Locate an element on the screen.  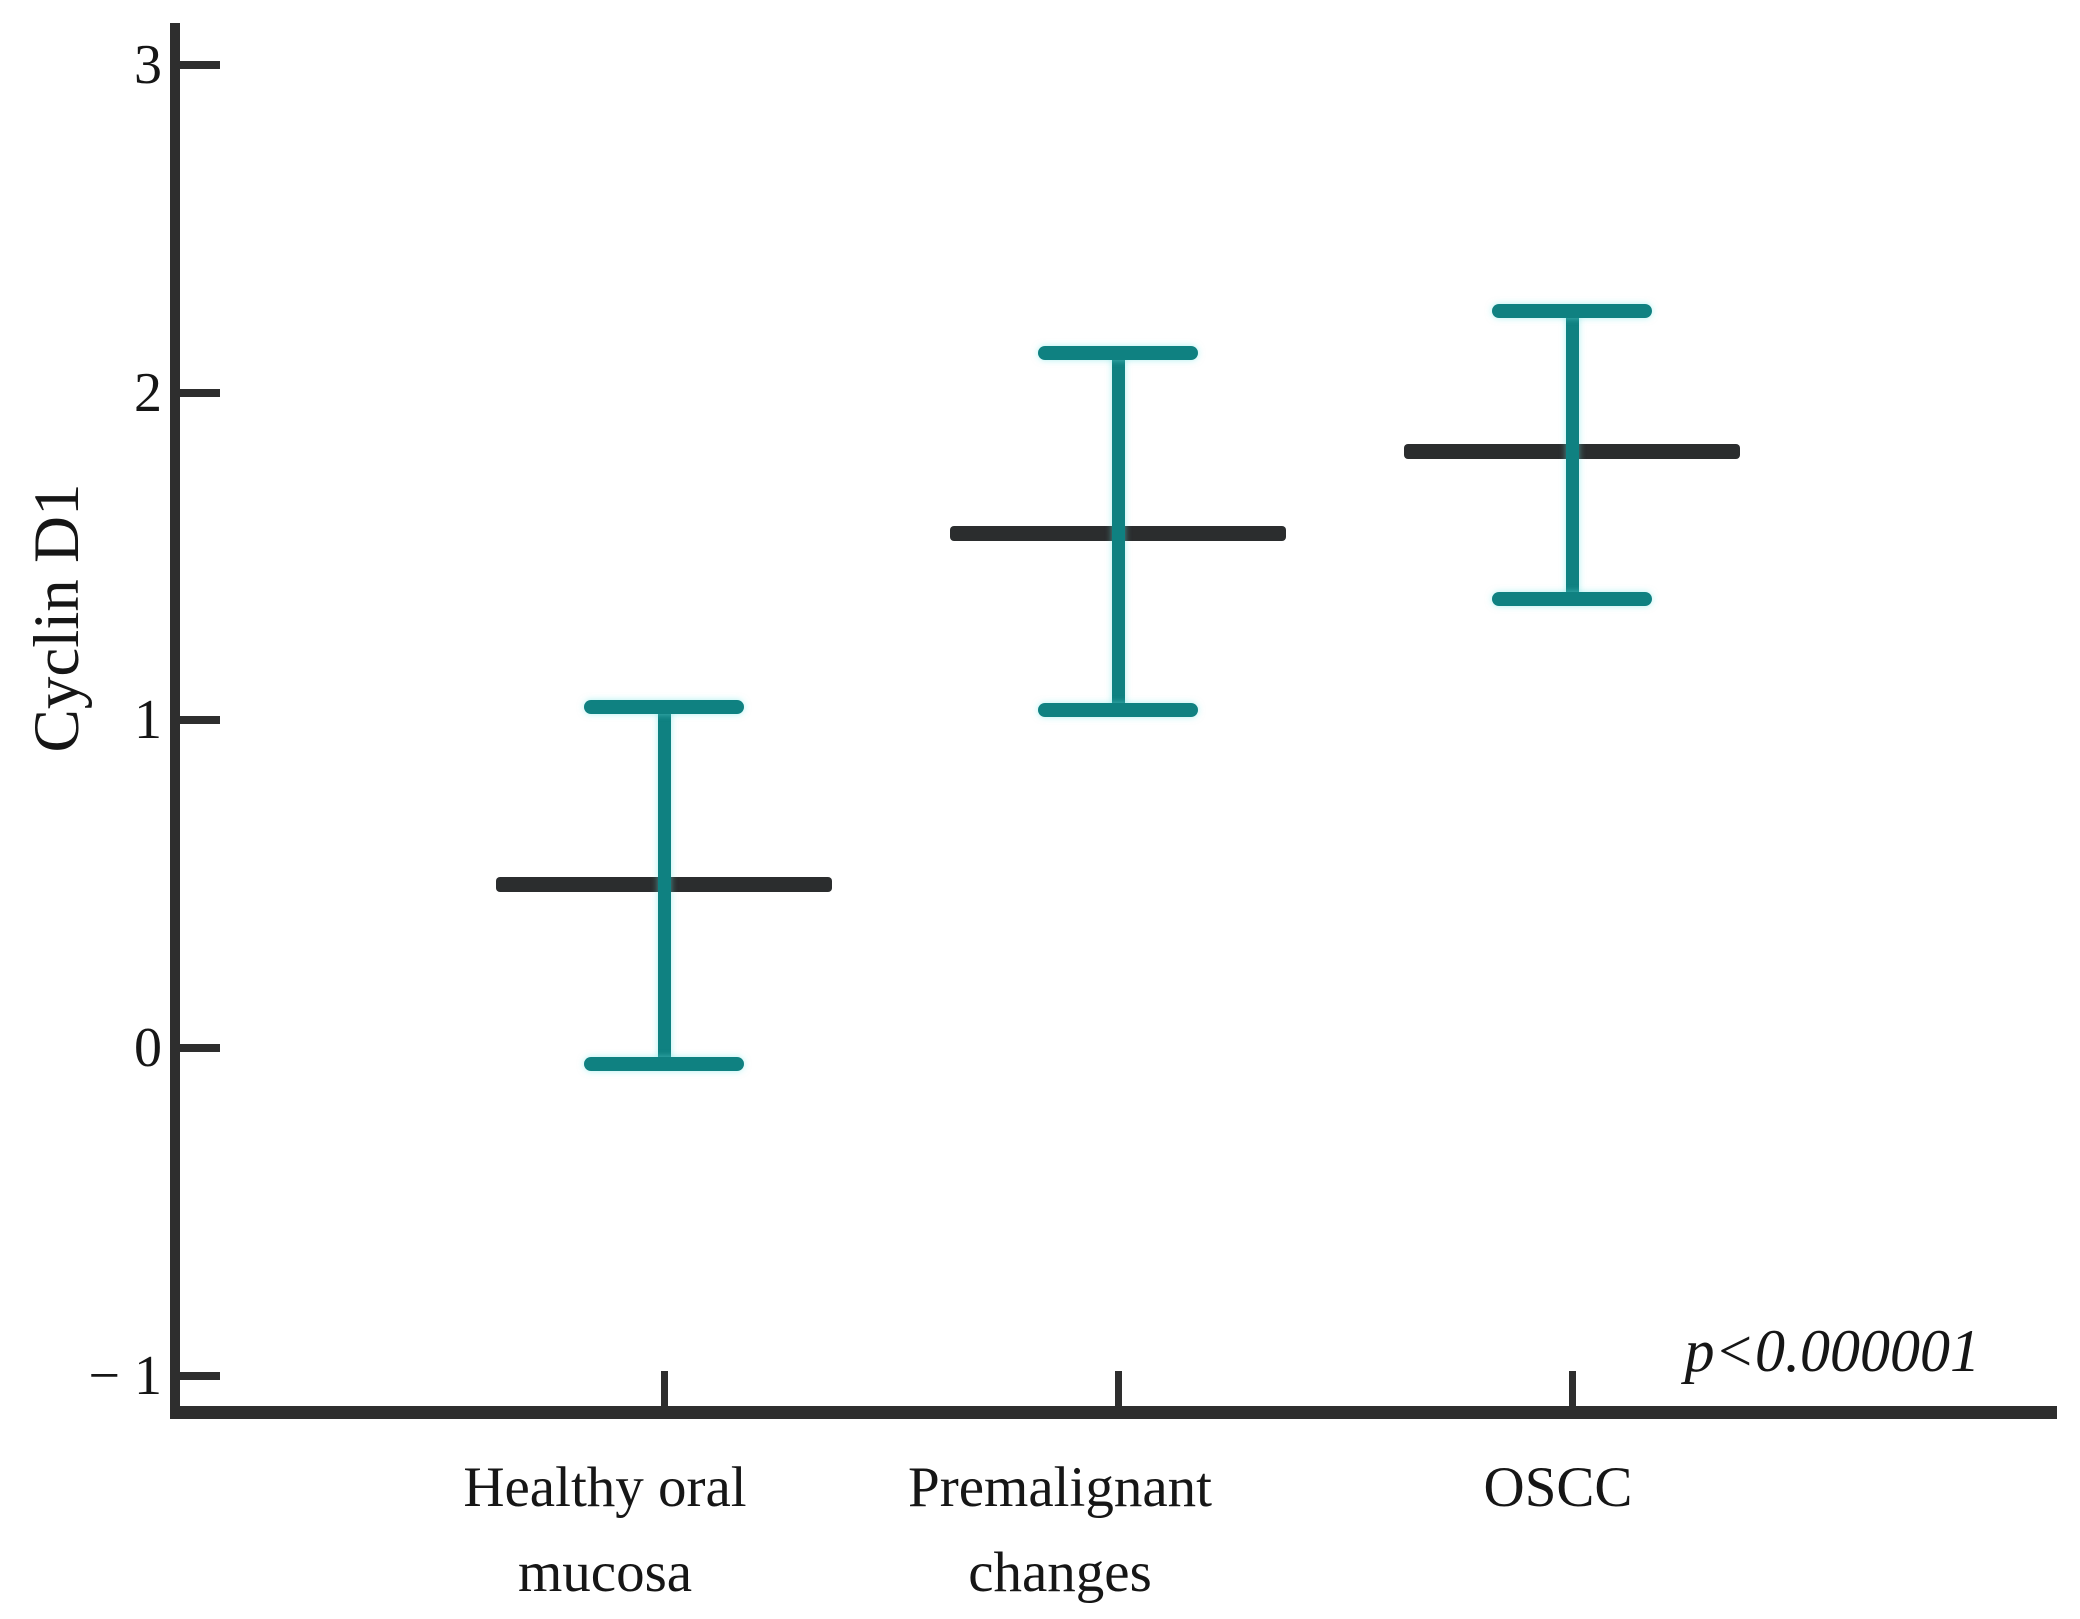
x-category-label: Healthy oral mucosa is located at coordinates (605, 1530).